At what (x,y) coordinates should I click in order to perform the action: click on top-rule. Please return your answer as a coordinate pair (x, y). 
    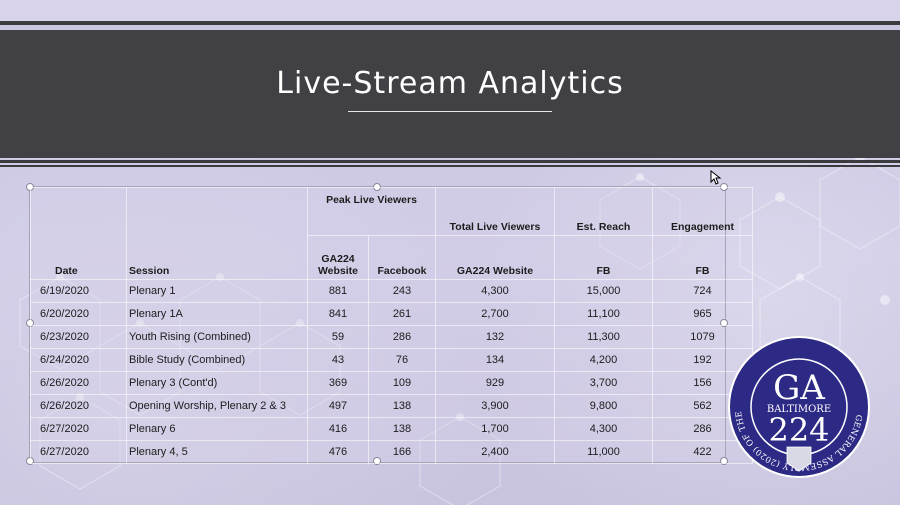
    Looking at the image, I should click on (450, 23).